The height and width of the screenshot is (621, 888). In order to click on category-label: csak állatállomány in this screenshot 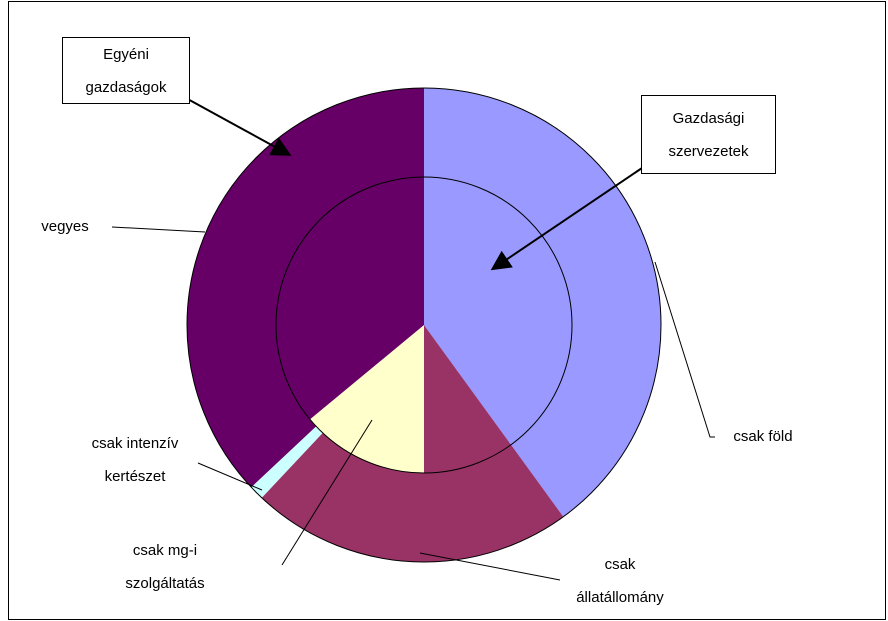, I will do `click(620, 581)`.